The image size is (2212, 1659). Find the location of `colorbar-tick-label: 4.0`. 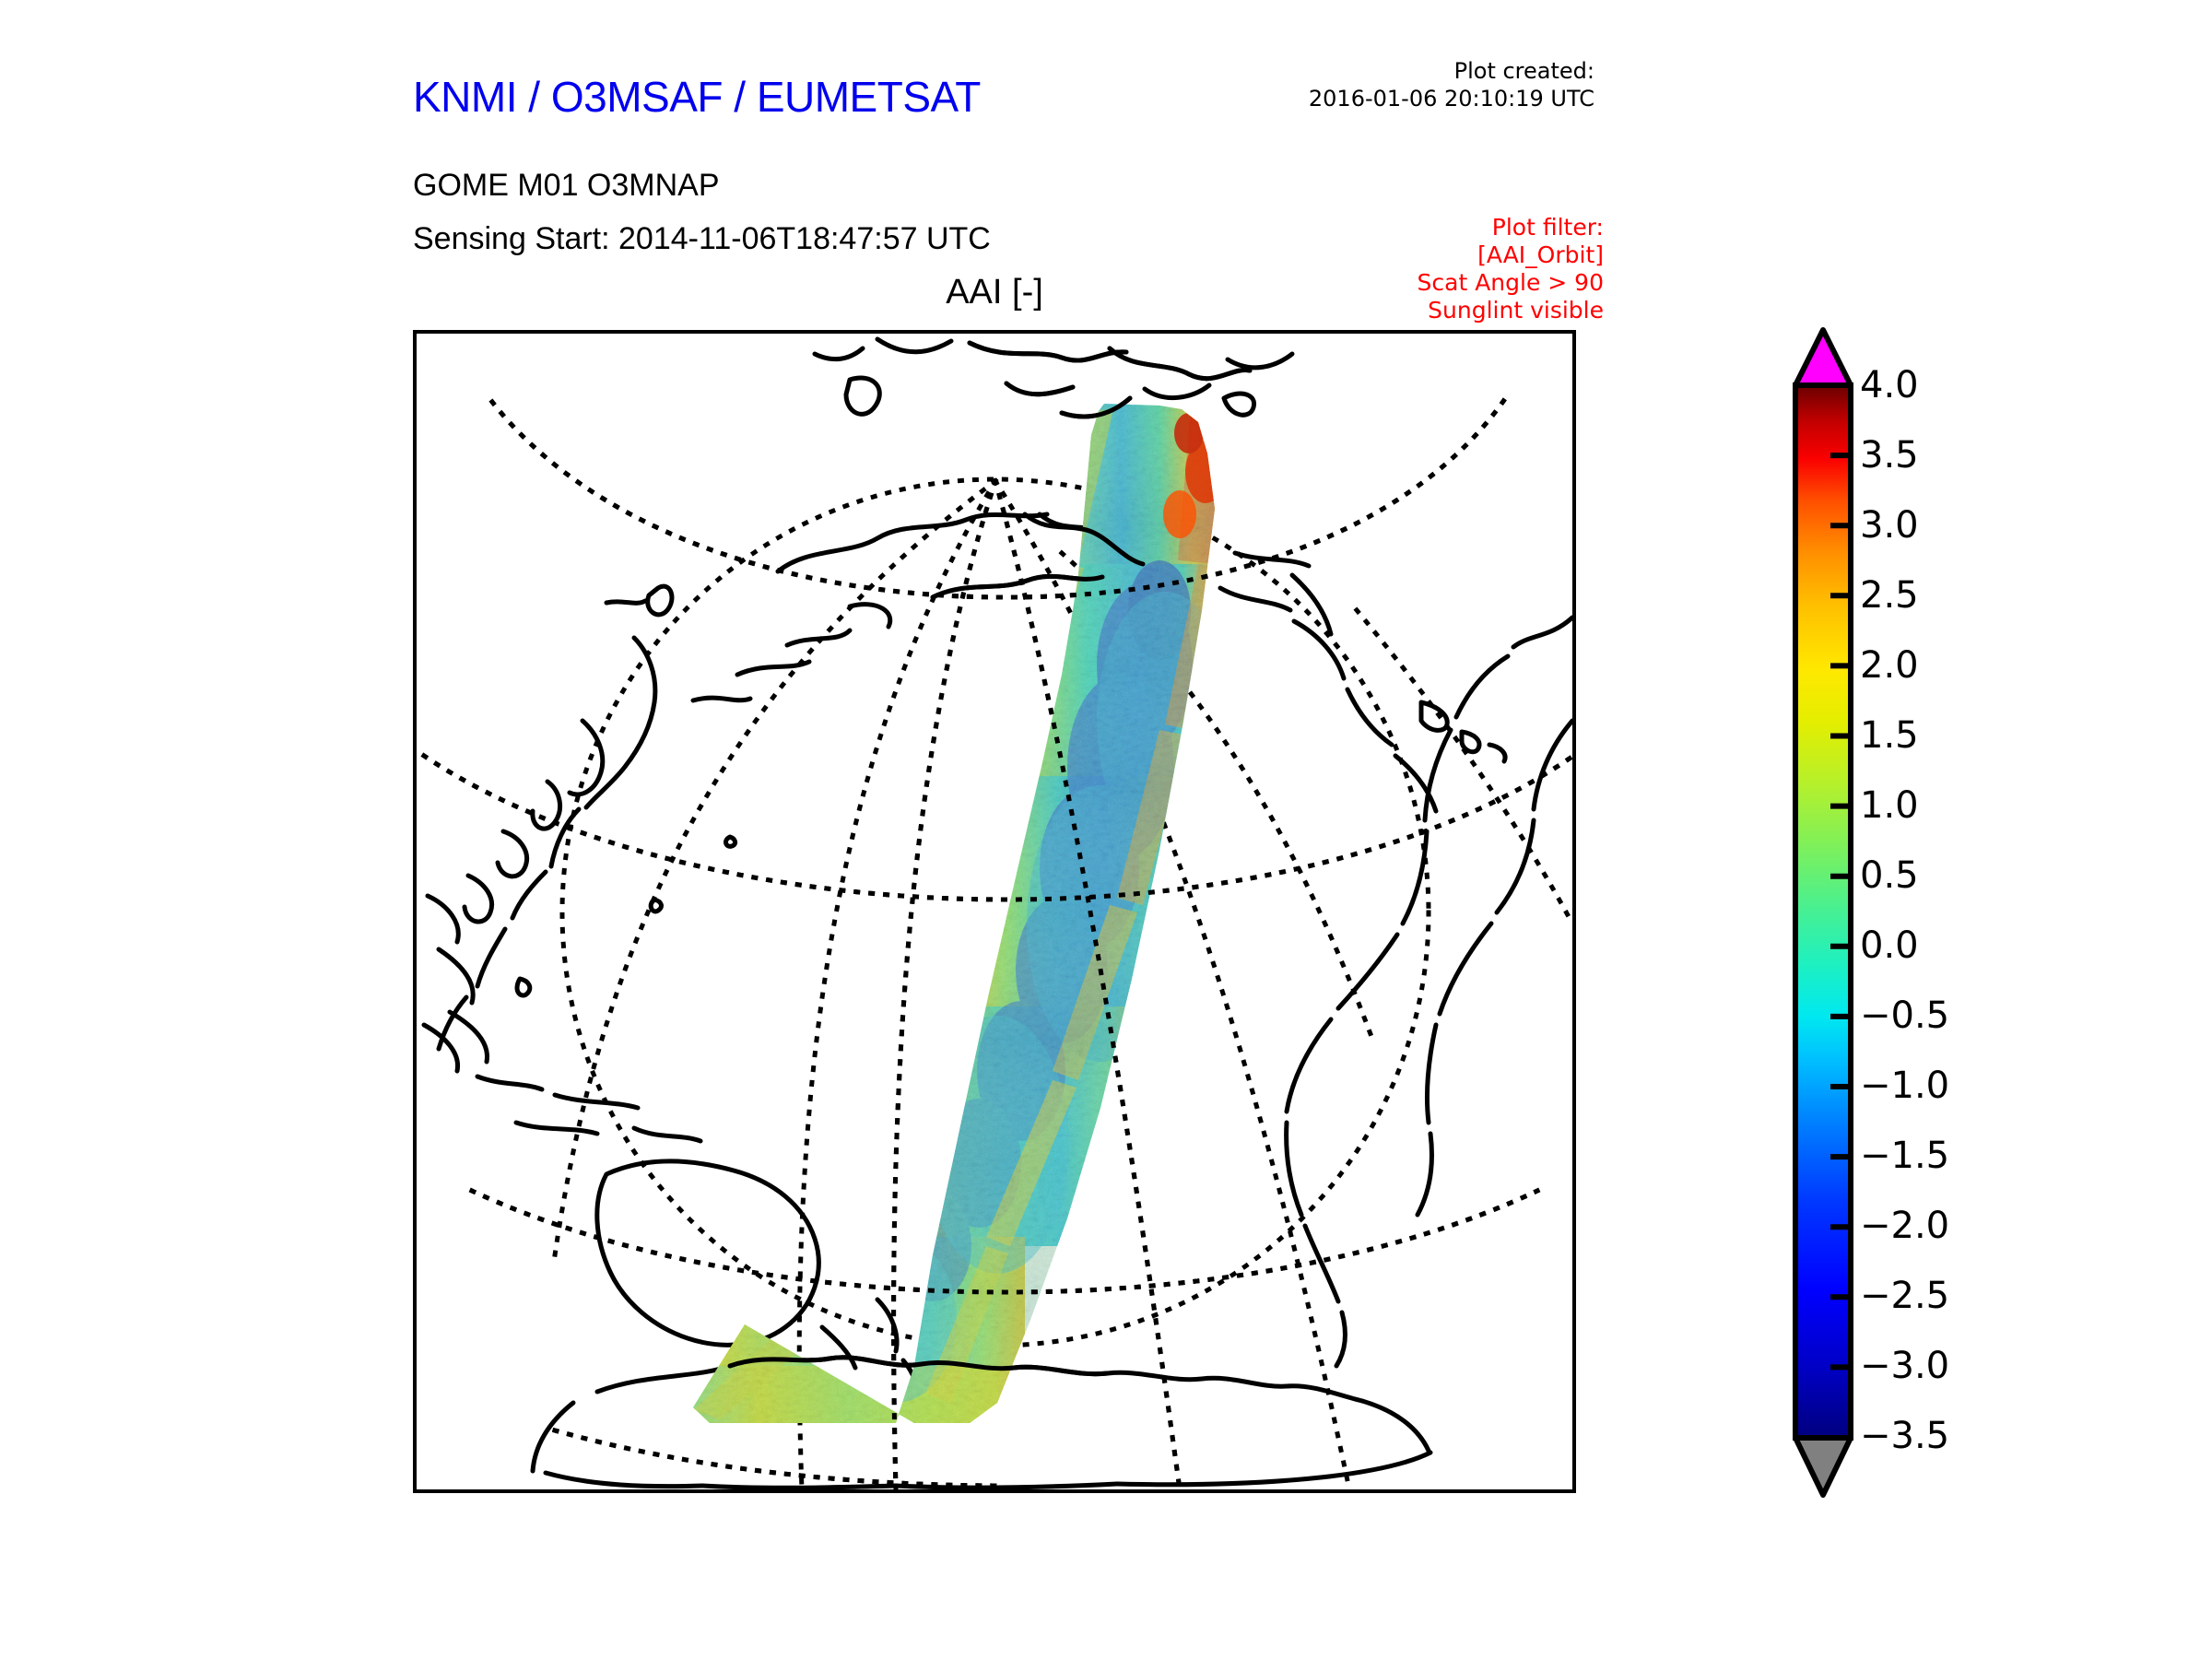

colorbar-tick-label: 4.0 is located at coordinates (1889, 385).